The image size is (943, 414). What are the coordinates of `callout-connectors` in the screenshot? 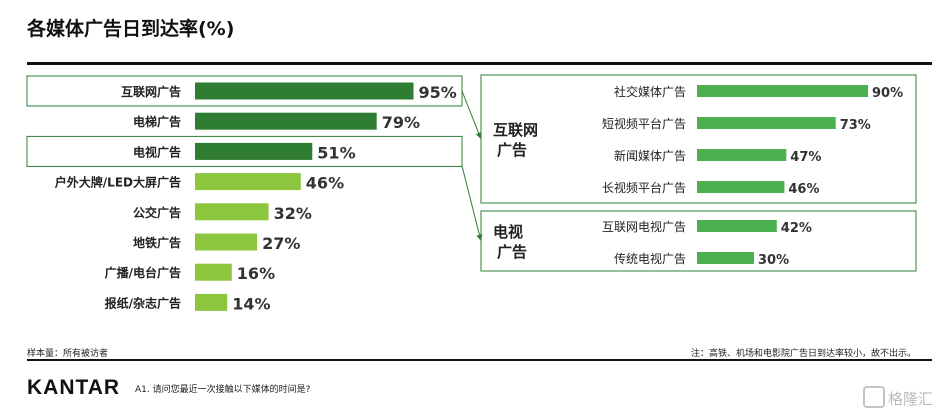 It's located at (472, 166).